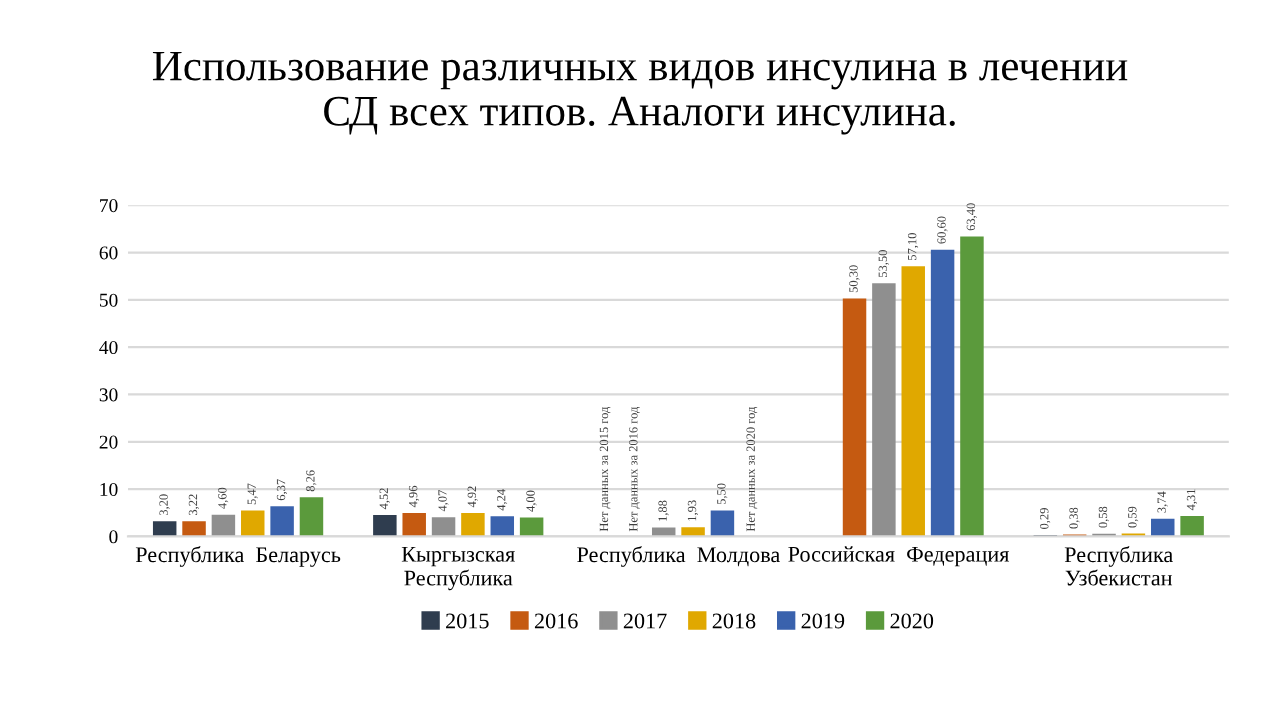  Describe the element at coordinates (899, 556) in the screenshot. I see `x-tick-label: Российская Федерация` at that location.